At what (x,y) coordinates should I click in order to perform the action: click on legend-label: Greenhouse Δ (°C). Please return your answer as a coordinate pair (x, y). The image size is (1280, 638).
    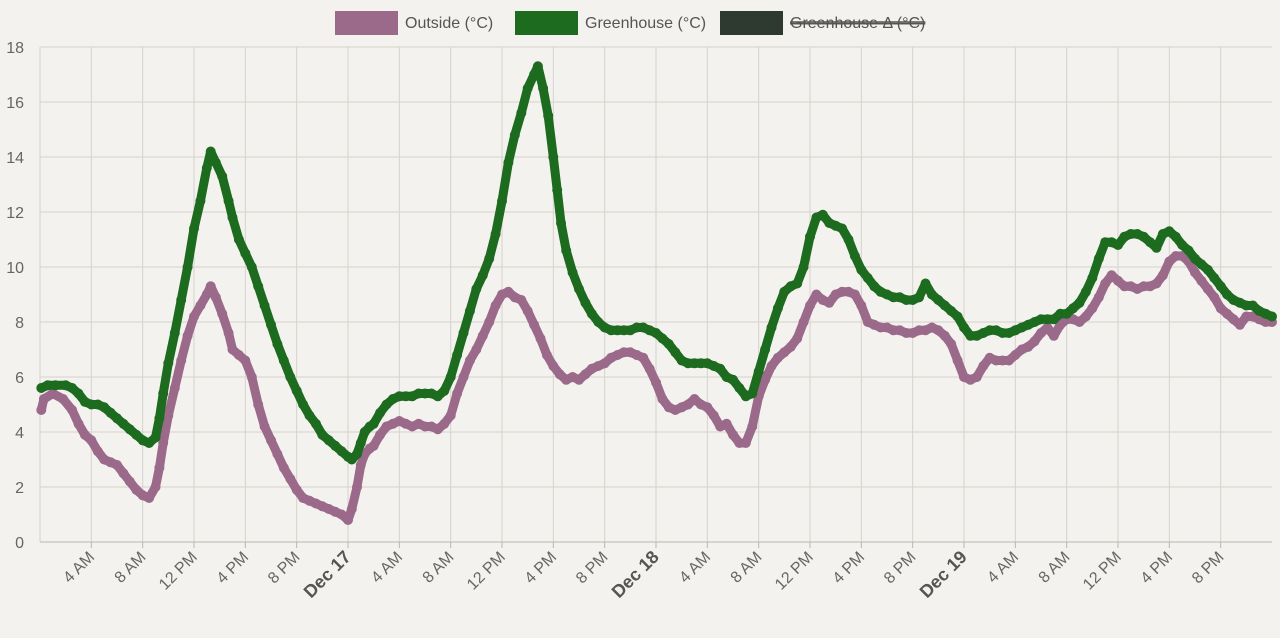
    Looking at the image, I should click on (857, 23).